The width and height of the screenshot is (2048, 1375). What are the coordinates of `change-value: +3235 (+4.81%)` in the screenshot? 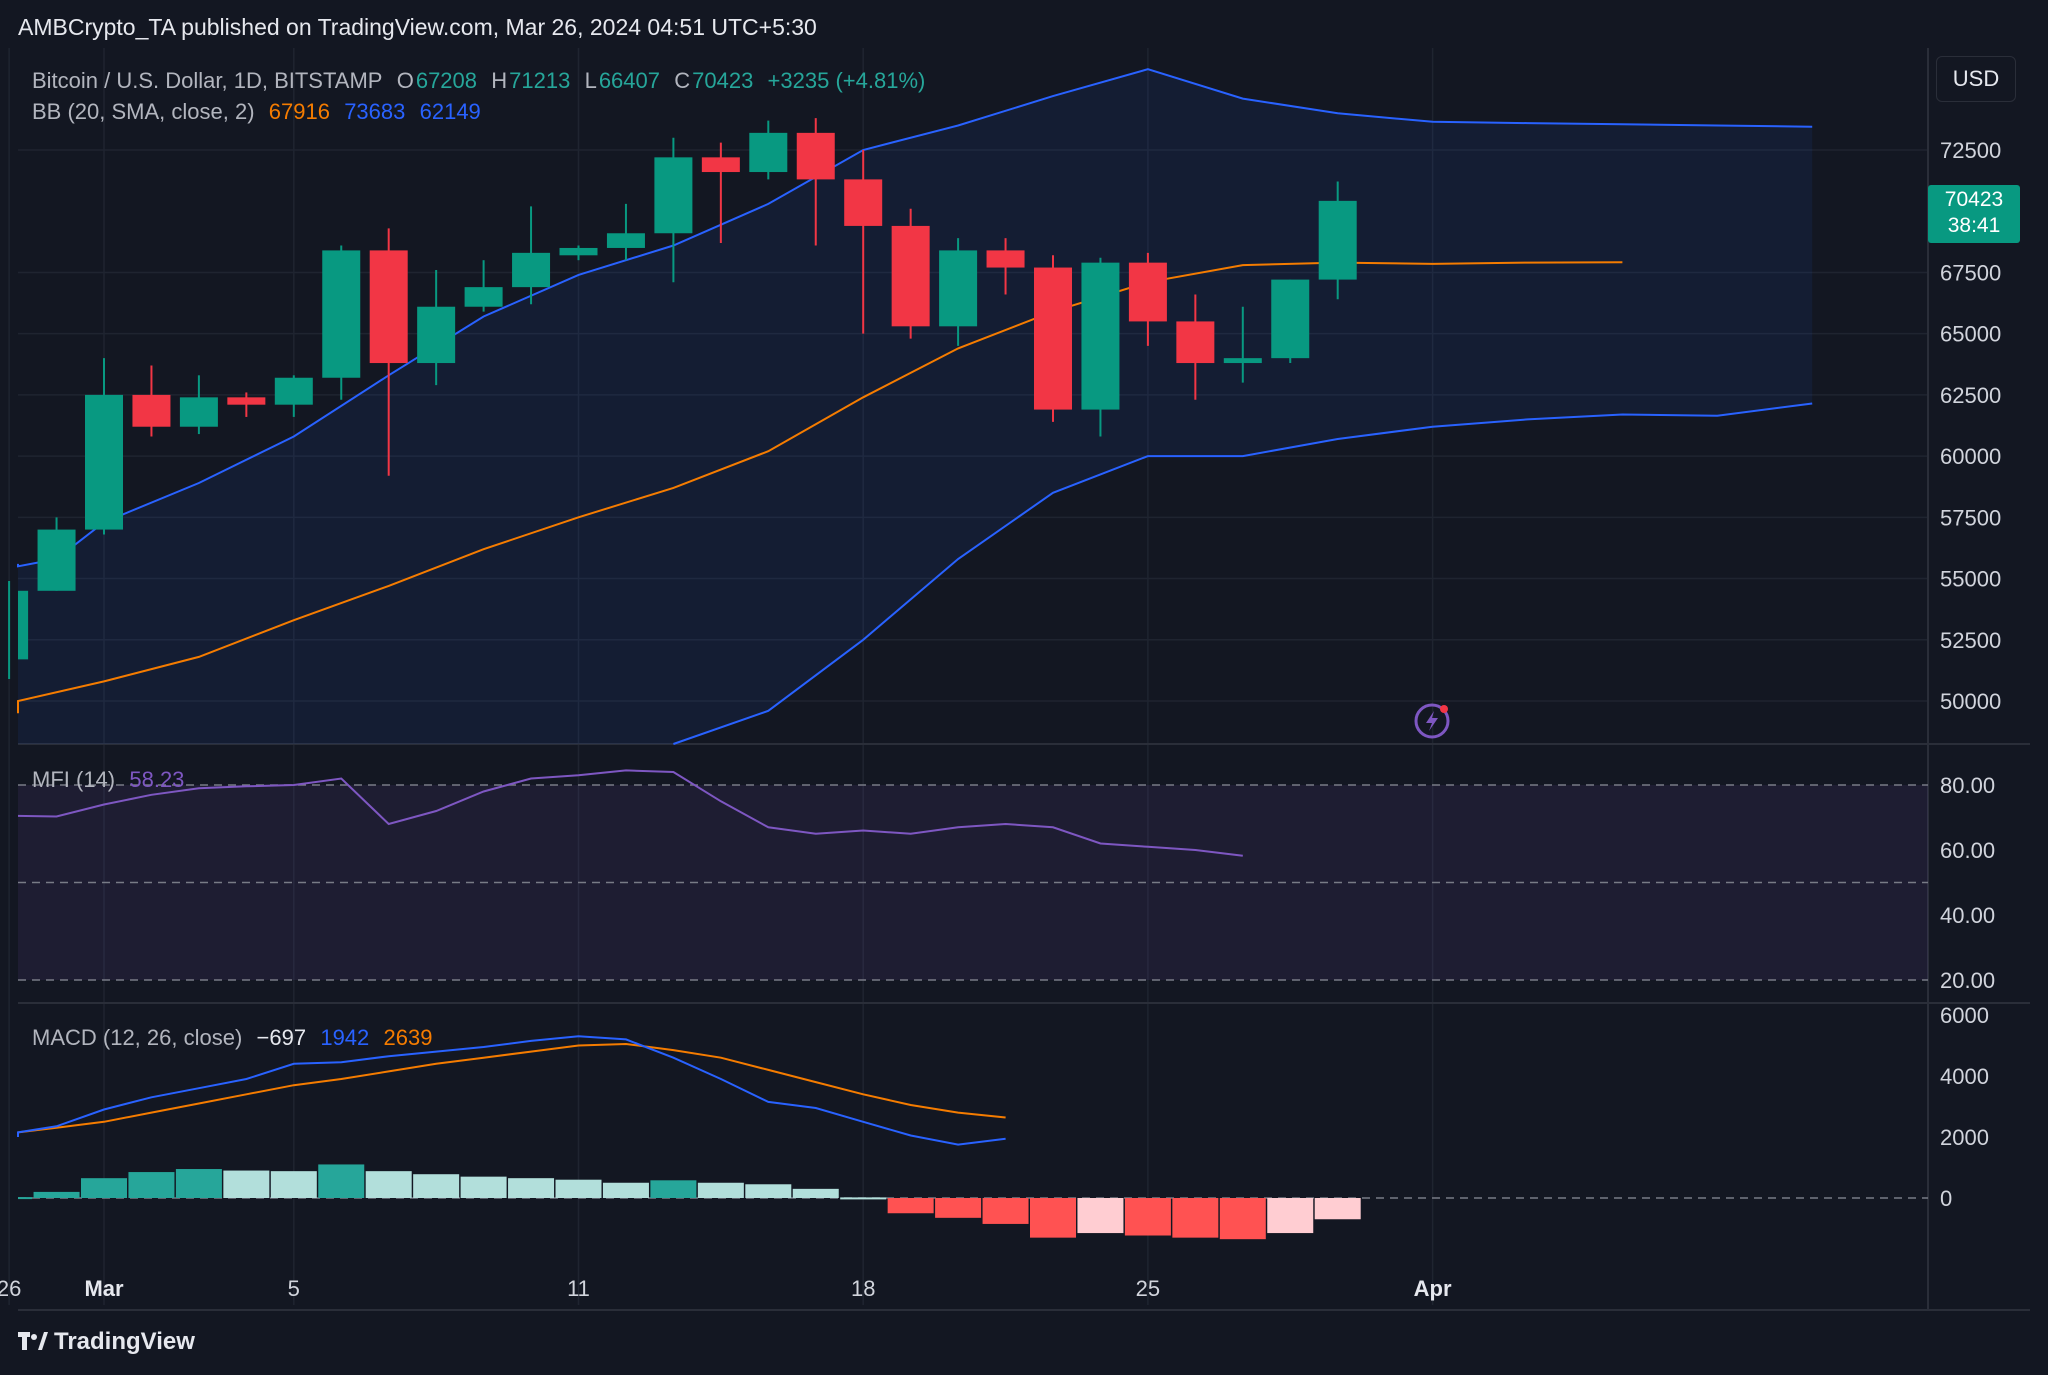 It's located at (846, 80).